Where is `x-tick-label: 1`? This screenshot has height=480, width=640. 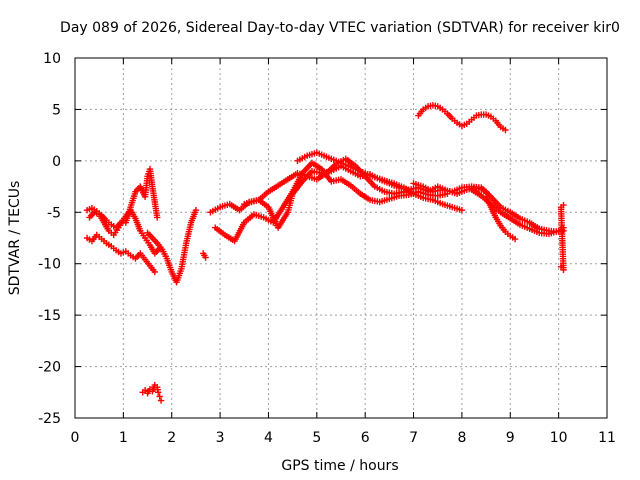
x-tick-label: 1 is located at coordinates (123, 438).